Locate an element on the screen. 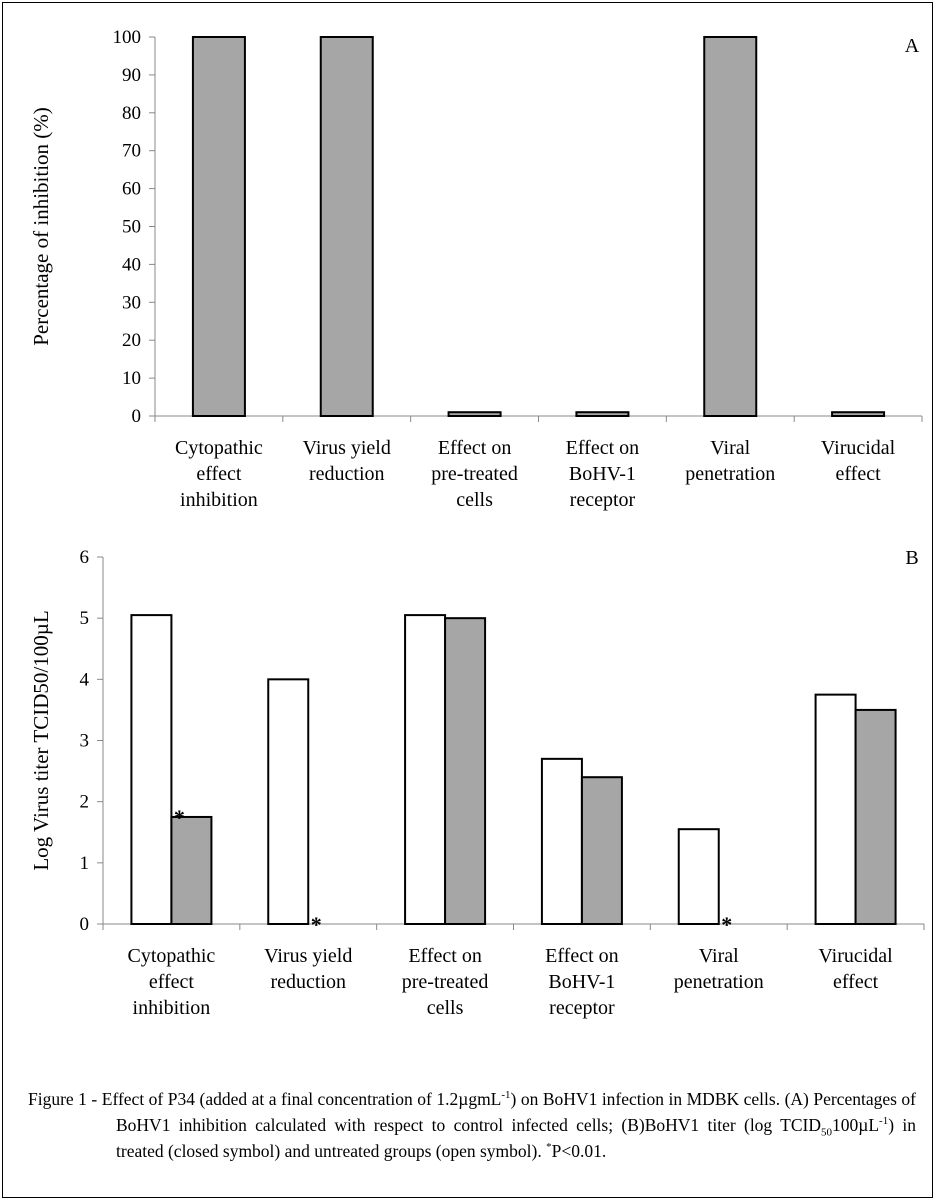 The image size is (937, 1202). caption-sup-1: -1 is located at coordinates (506, 1095).